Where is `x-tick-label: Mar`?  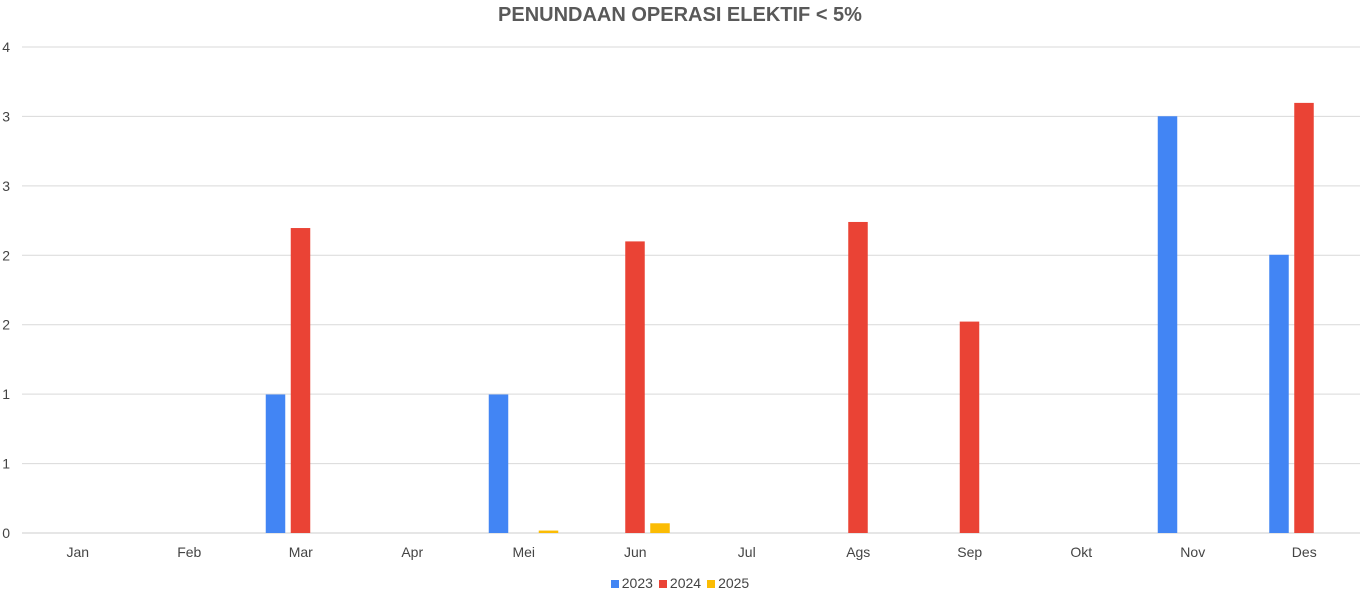
x-tick-label: Mar is located at coordinates (301, 552).